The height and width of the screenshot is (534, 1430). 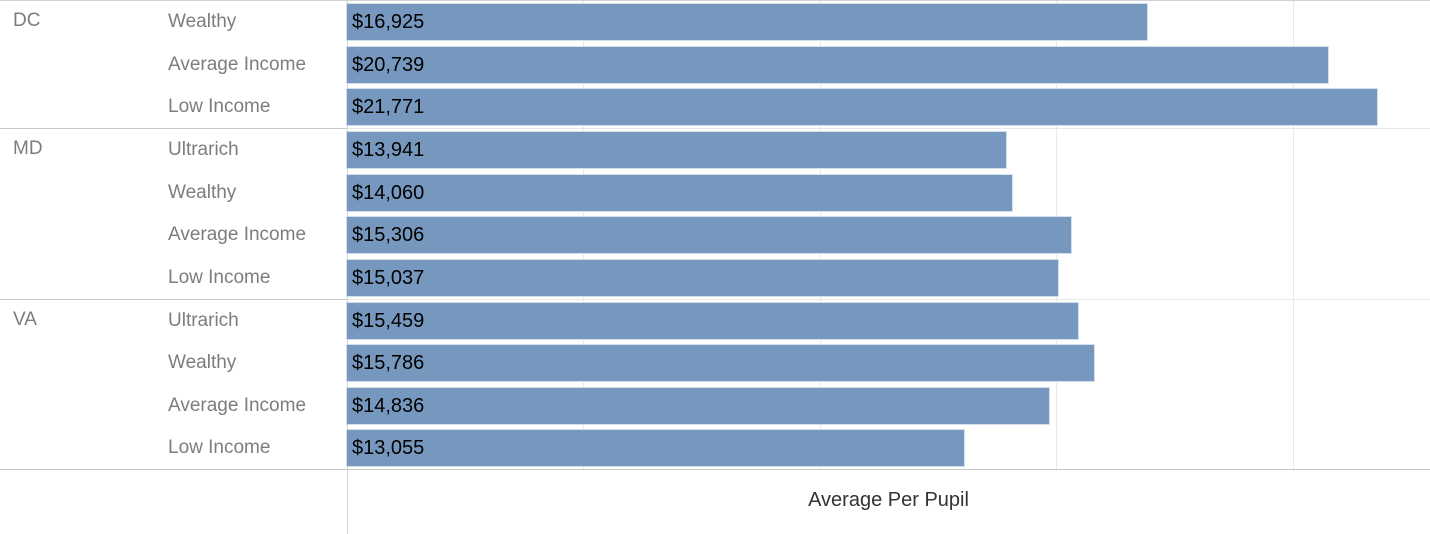 What do you see at coordinates (28, 149) in the screenshot?
I see `state-header: MD` at bounding box center [28, 149].